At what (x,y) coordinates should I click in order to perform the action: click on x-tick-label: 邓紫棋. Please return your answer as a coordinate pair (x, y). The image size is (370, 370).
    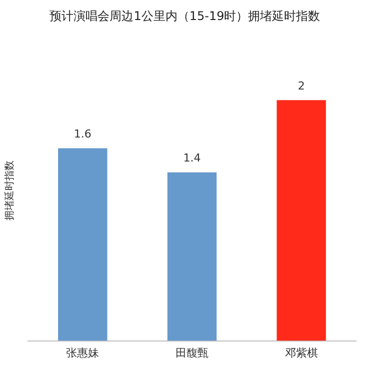
    Looking at the image, I should click on (301, 353).